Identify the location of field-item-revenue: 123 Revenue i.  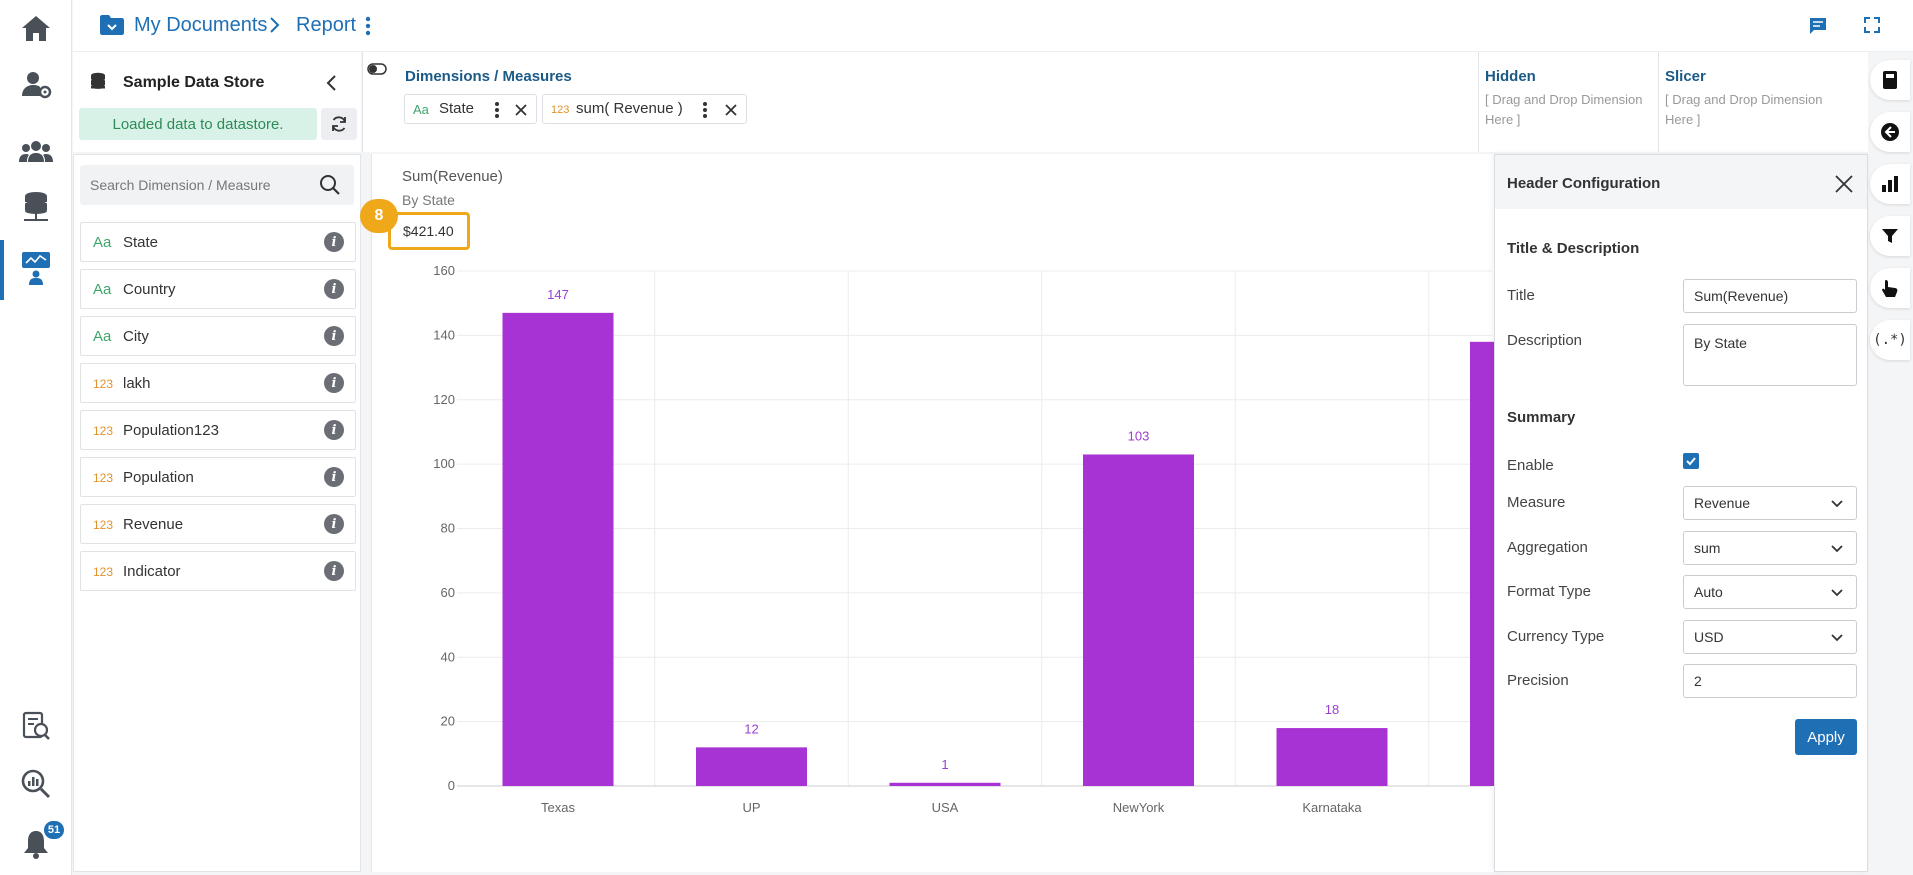
(218, 524).